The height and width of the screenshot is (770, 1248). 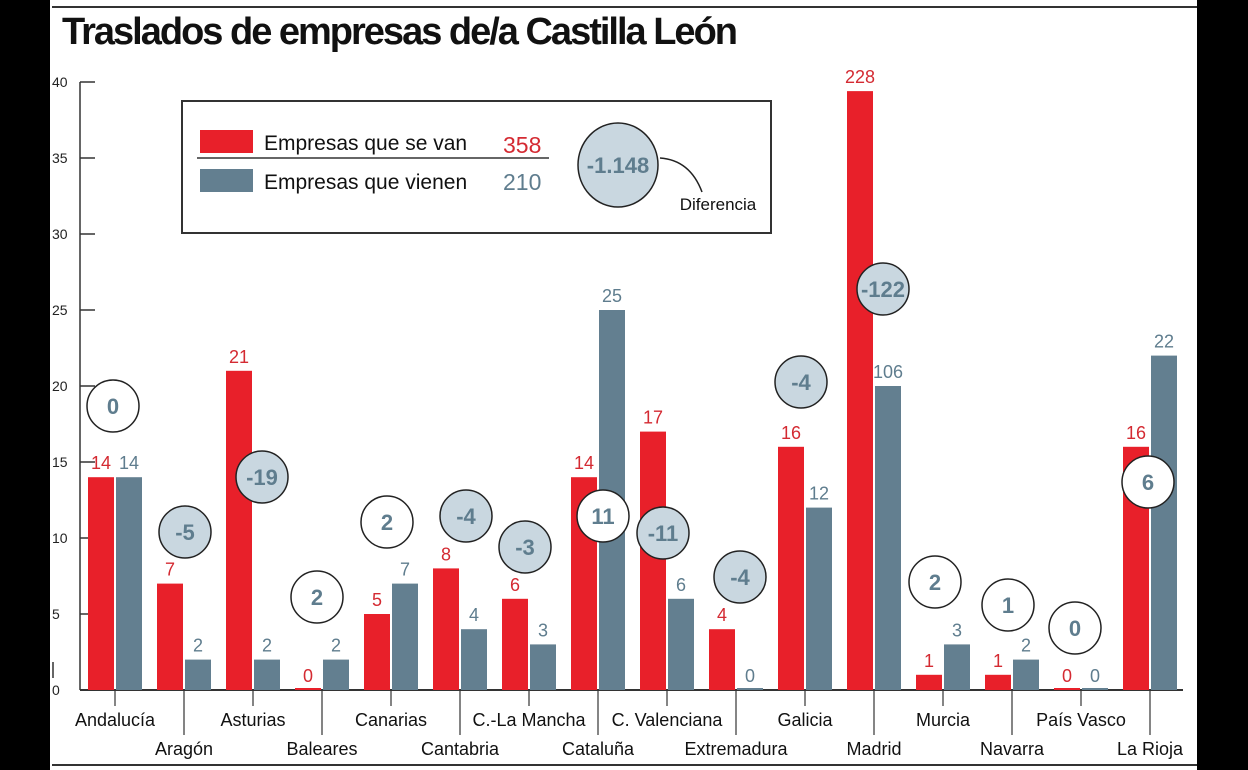 I want to click on value-label-leaving: 17, so click(x=653, y=418).